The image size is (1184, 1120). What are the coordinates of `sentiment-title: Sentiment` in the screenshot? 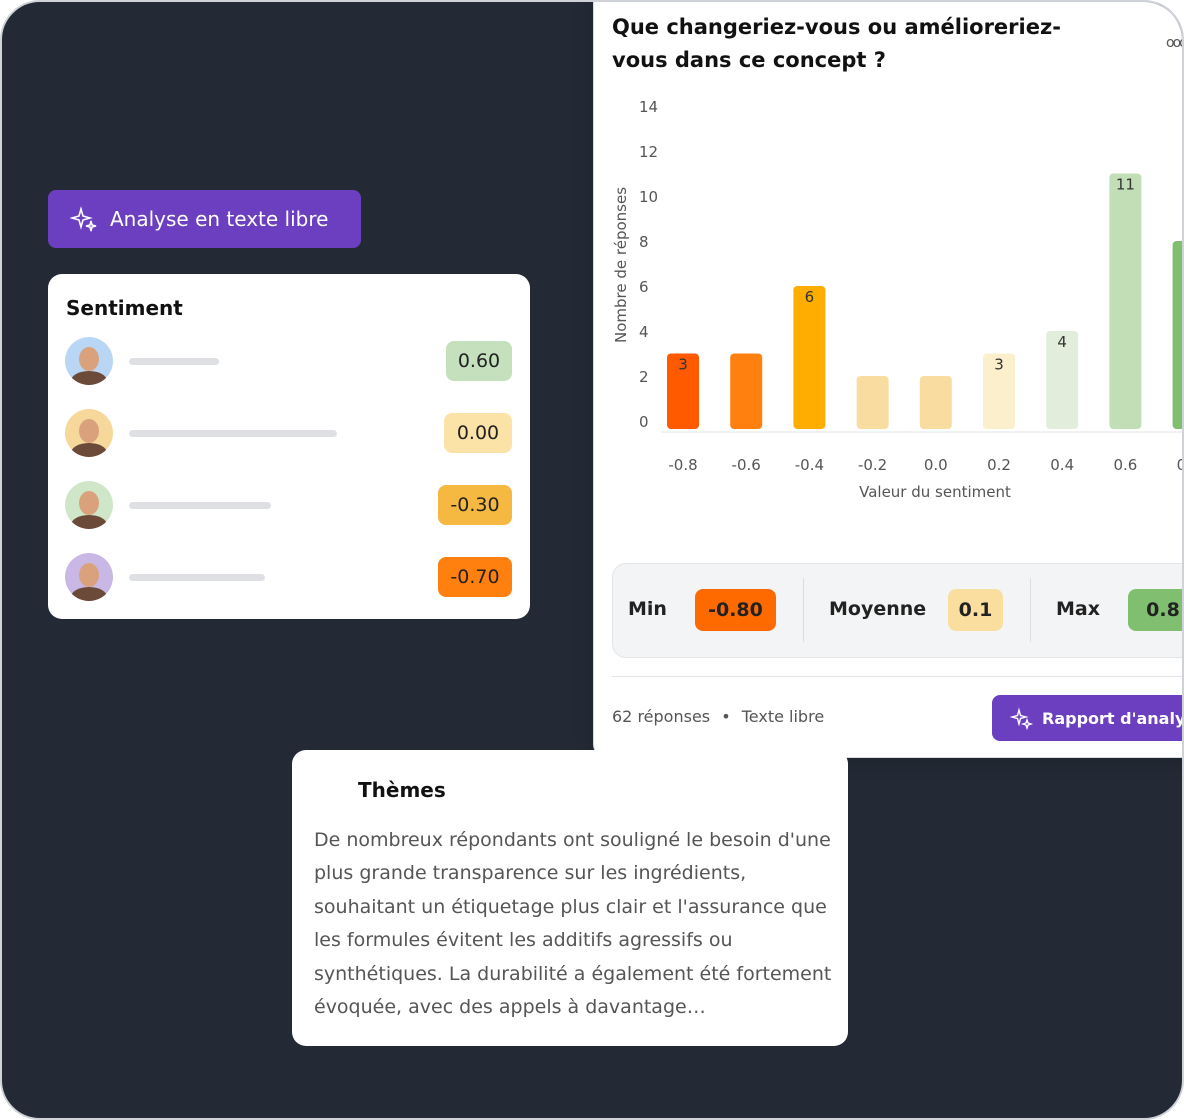 It's located at (124, 308).